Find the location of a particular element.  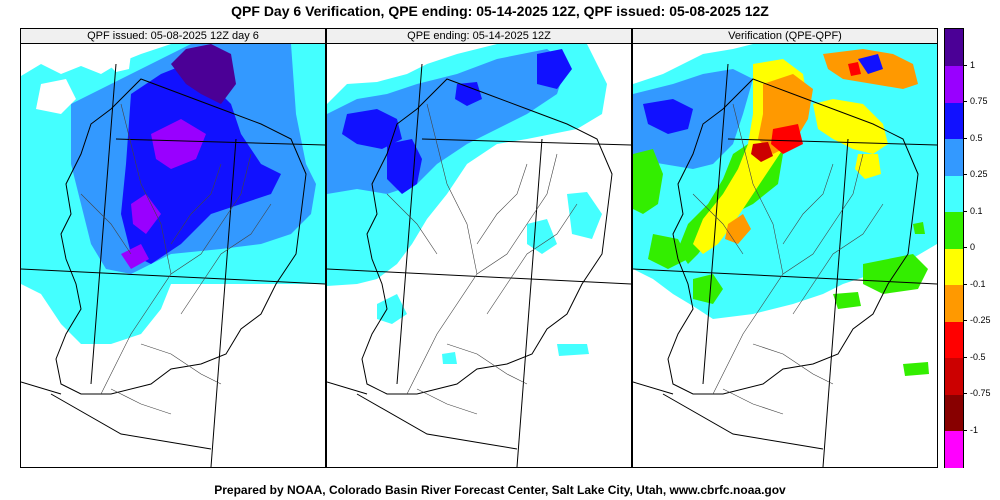

colorbar is located at coordinates (954, 248).